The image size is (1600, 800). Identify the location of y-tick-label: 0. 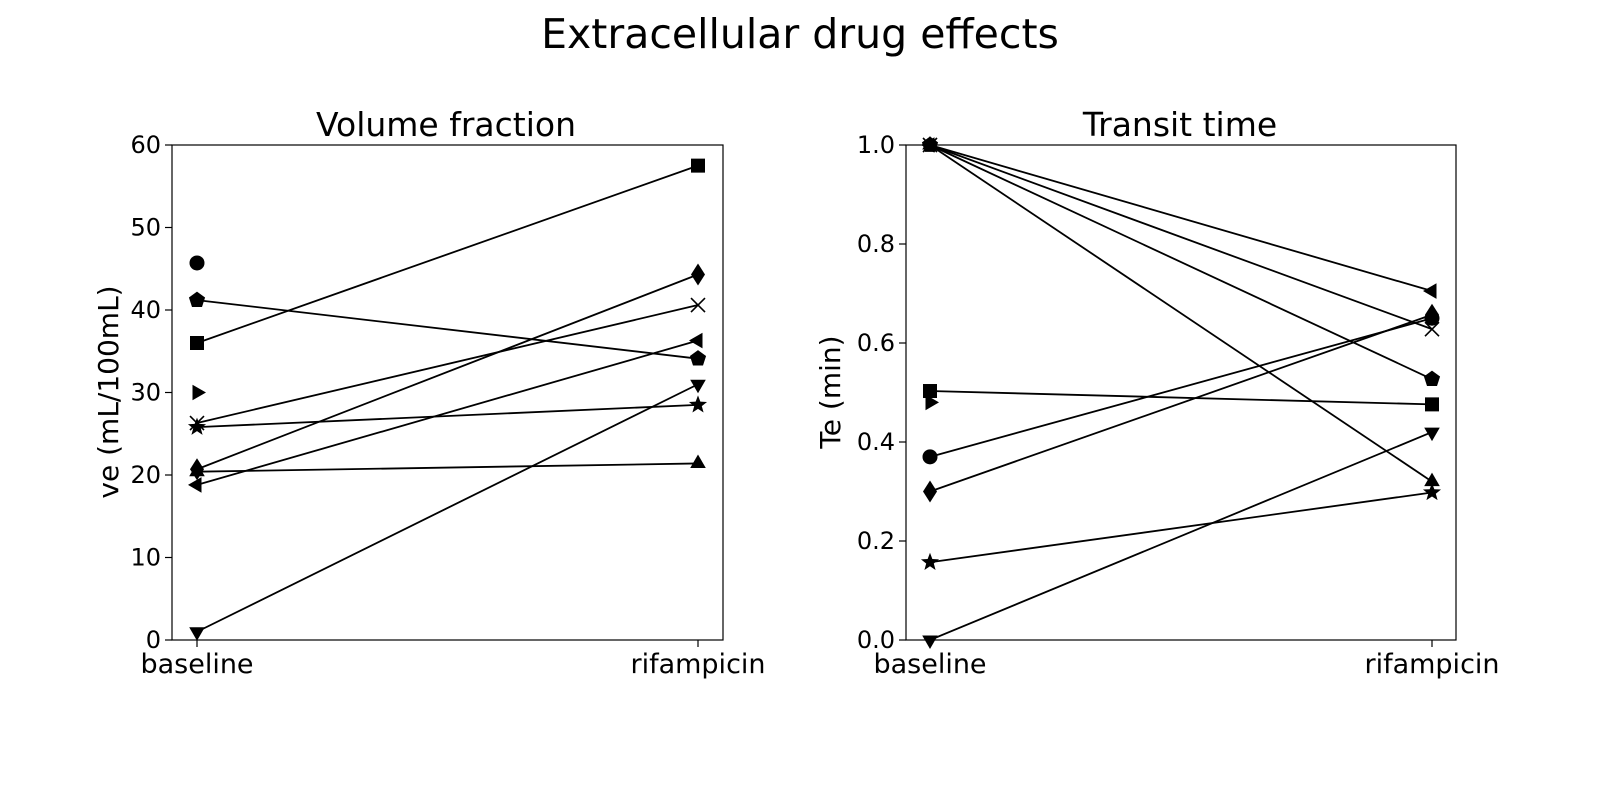
(153, 640).